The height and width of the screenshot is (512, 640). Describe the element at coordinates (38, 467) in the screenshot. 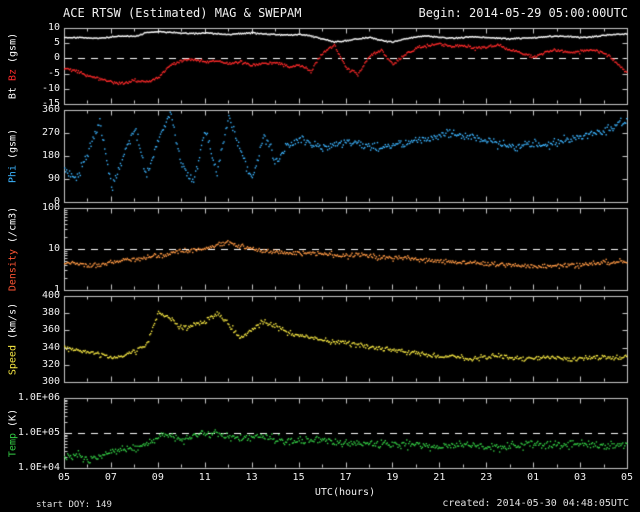

I see `y-tick-label: 1.0E+04` at that location.